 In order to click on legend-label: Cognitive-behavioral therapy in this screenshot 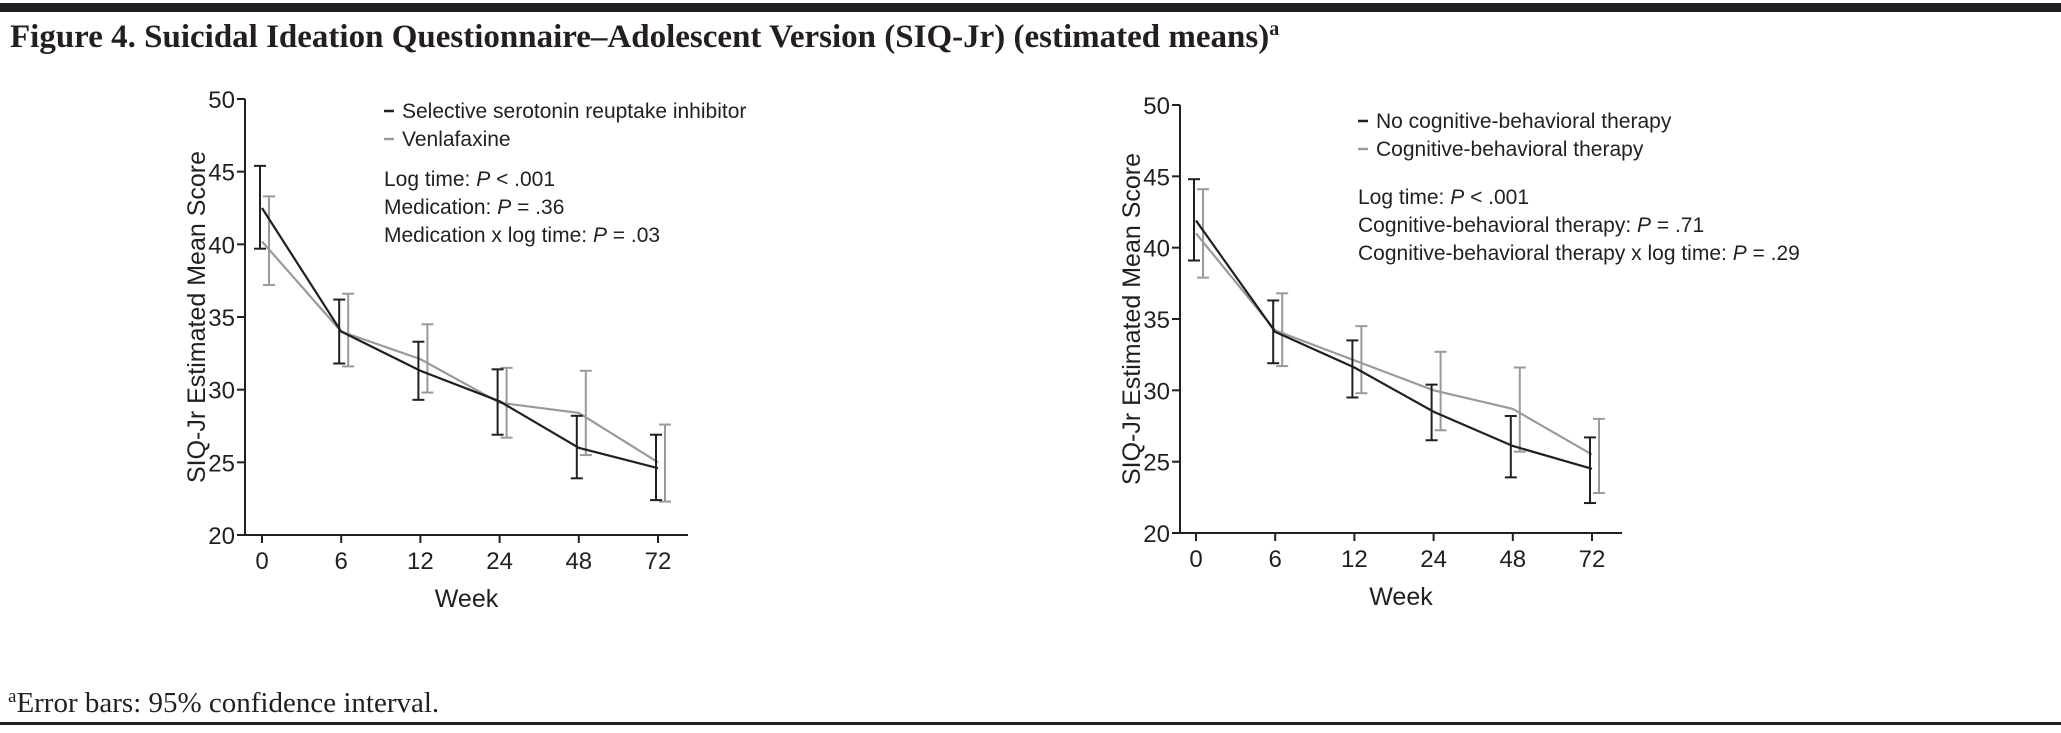, I will do `click(1510, 149)`.